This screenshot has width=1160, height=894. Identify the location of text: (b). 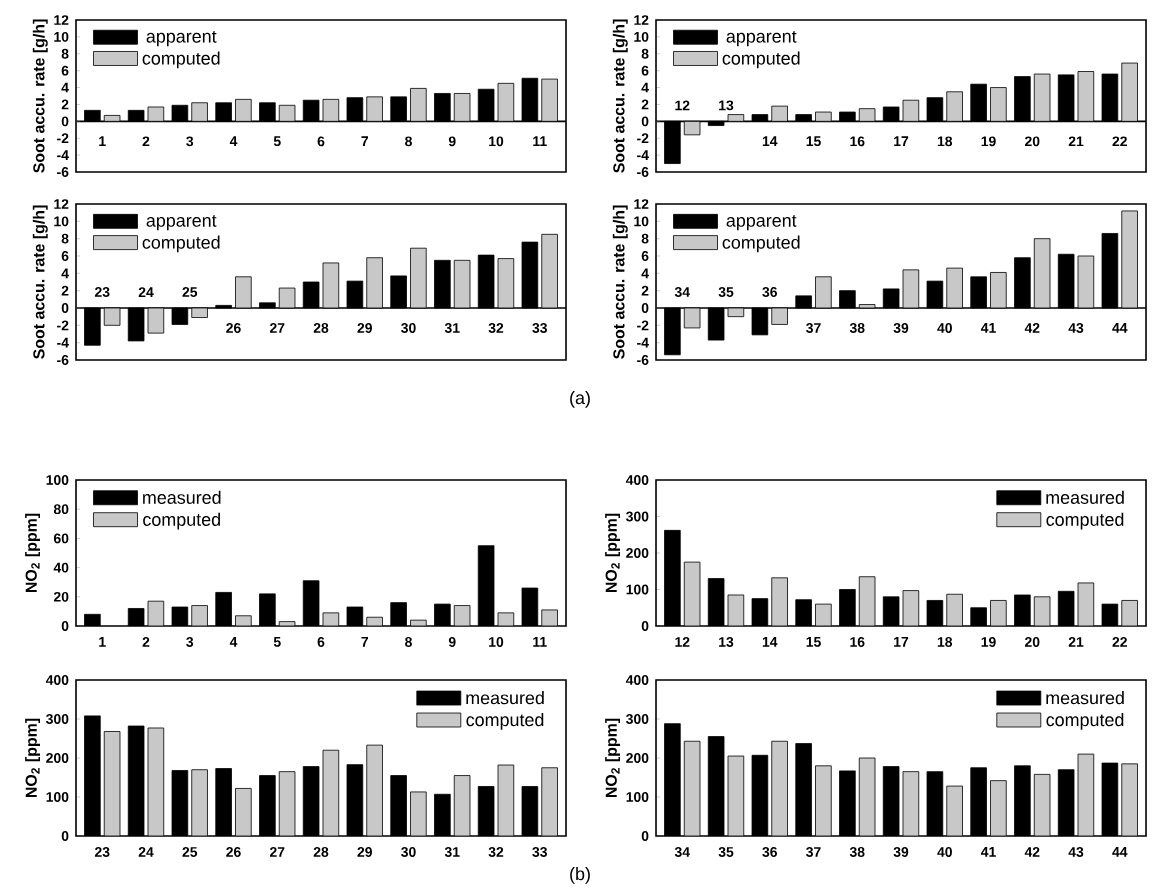
(580, 875).